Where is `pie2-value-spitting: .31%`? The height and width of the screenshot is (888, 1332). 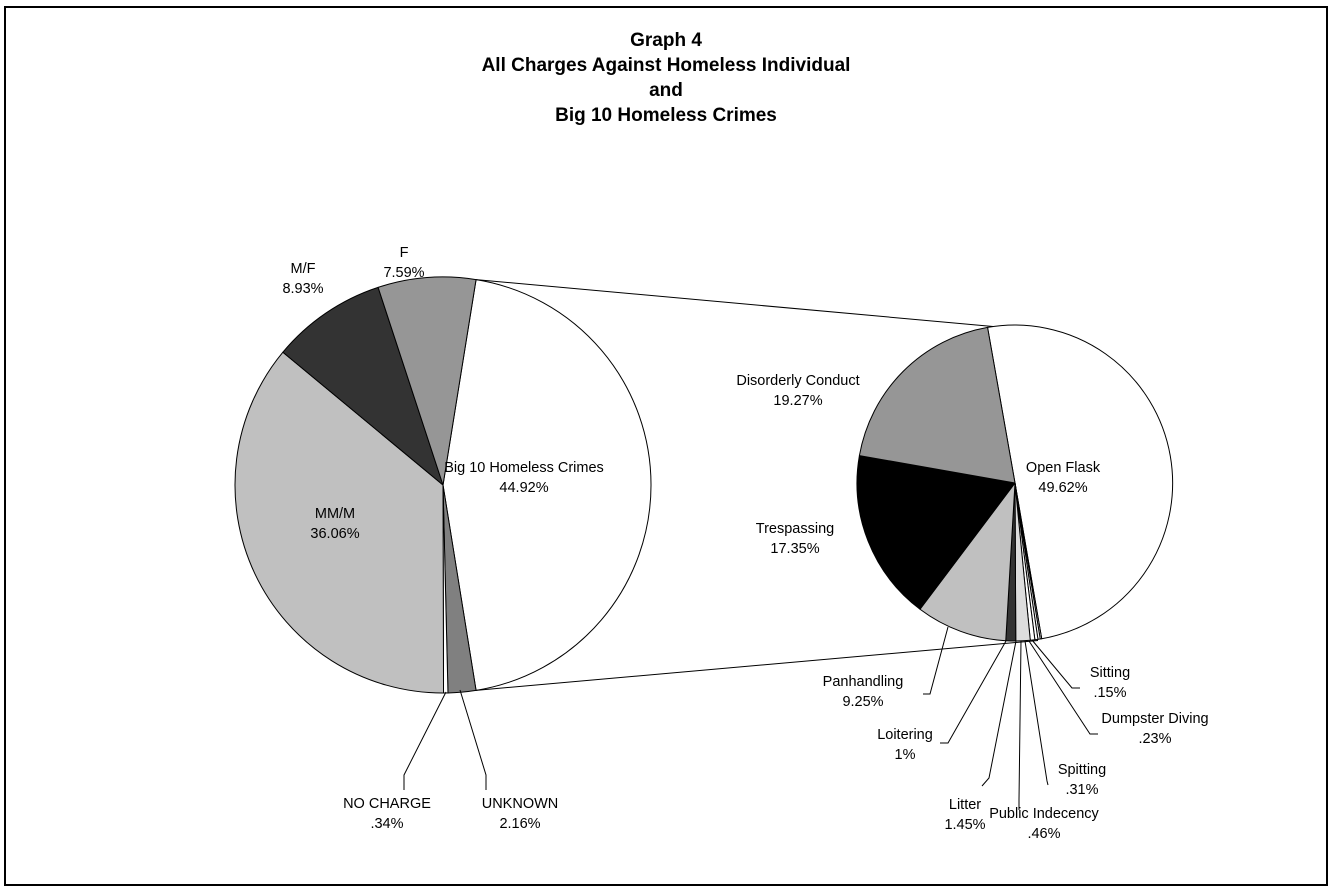
pie2-value-spitting: .31% is located at coordinates (1081, 790).